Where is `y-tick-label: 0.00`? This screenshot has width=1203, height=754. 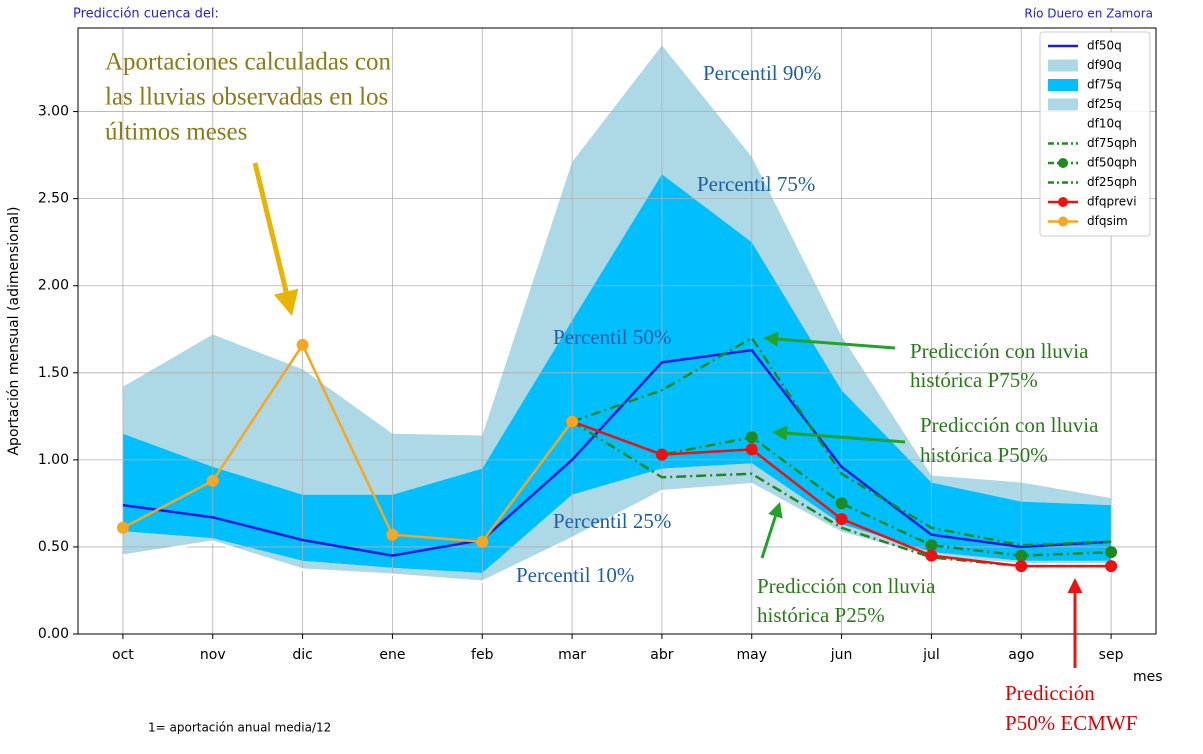 y-tick-label: 0.00 is located at coordinates (53, 634).